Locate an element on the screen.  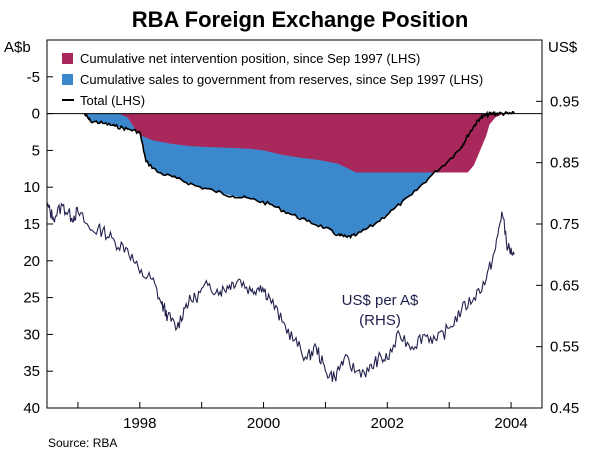
annotation-exchange-rate: US$ per A$ is located at coordinates (380, 300).